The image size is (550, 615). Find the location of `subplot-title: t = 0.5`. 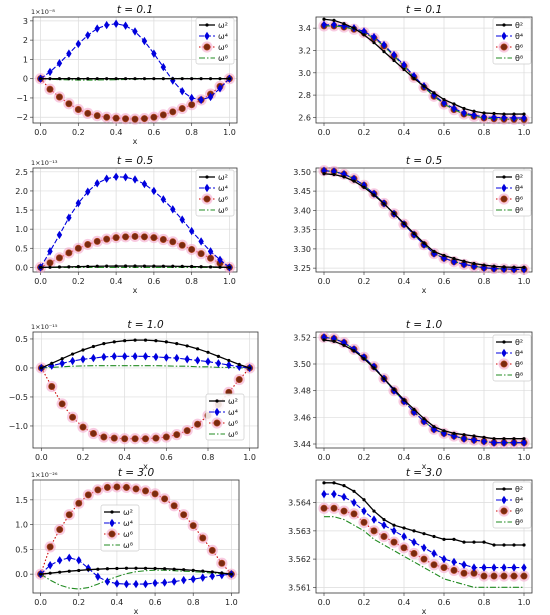

subplot-title: t = 0.5 is located at coordinates (135, 161).